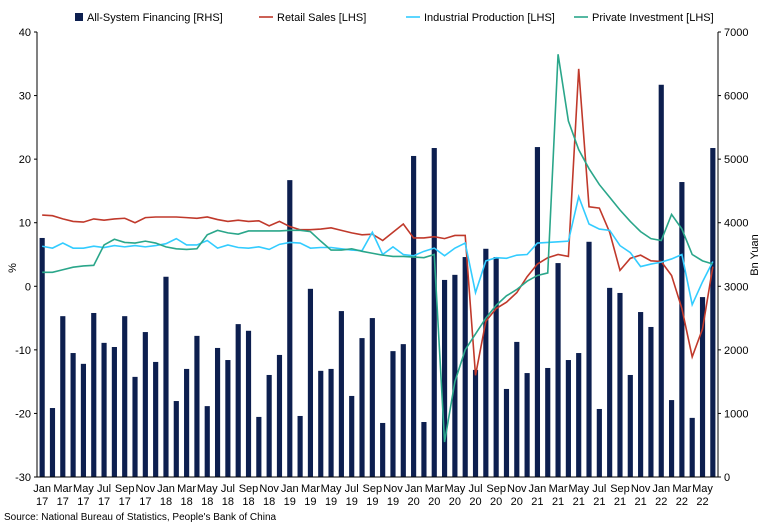 This screenshot has width=770, height=532. I want to click on y-tick-label: 0, so click(28, 287).